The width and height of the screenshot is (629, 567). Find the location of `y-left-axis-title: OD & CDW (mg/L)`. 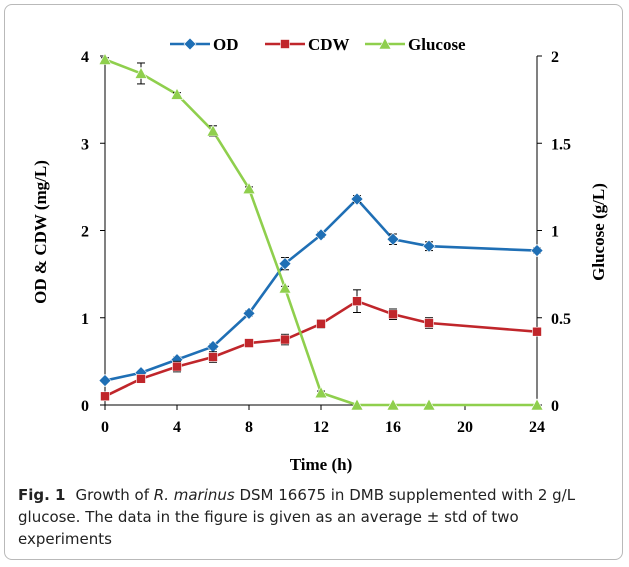

y-left-axis-title: OD & CDW (mg/L) is located at coordinates (40, 232).